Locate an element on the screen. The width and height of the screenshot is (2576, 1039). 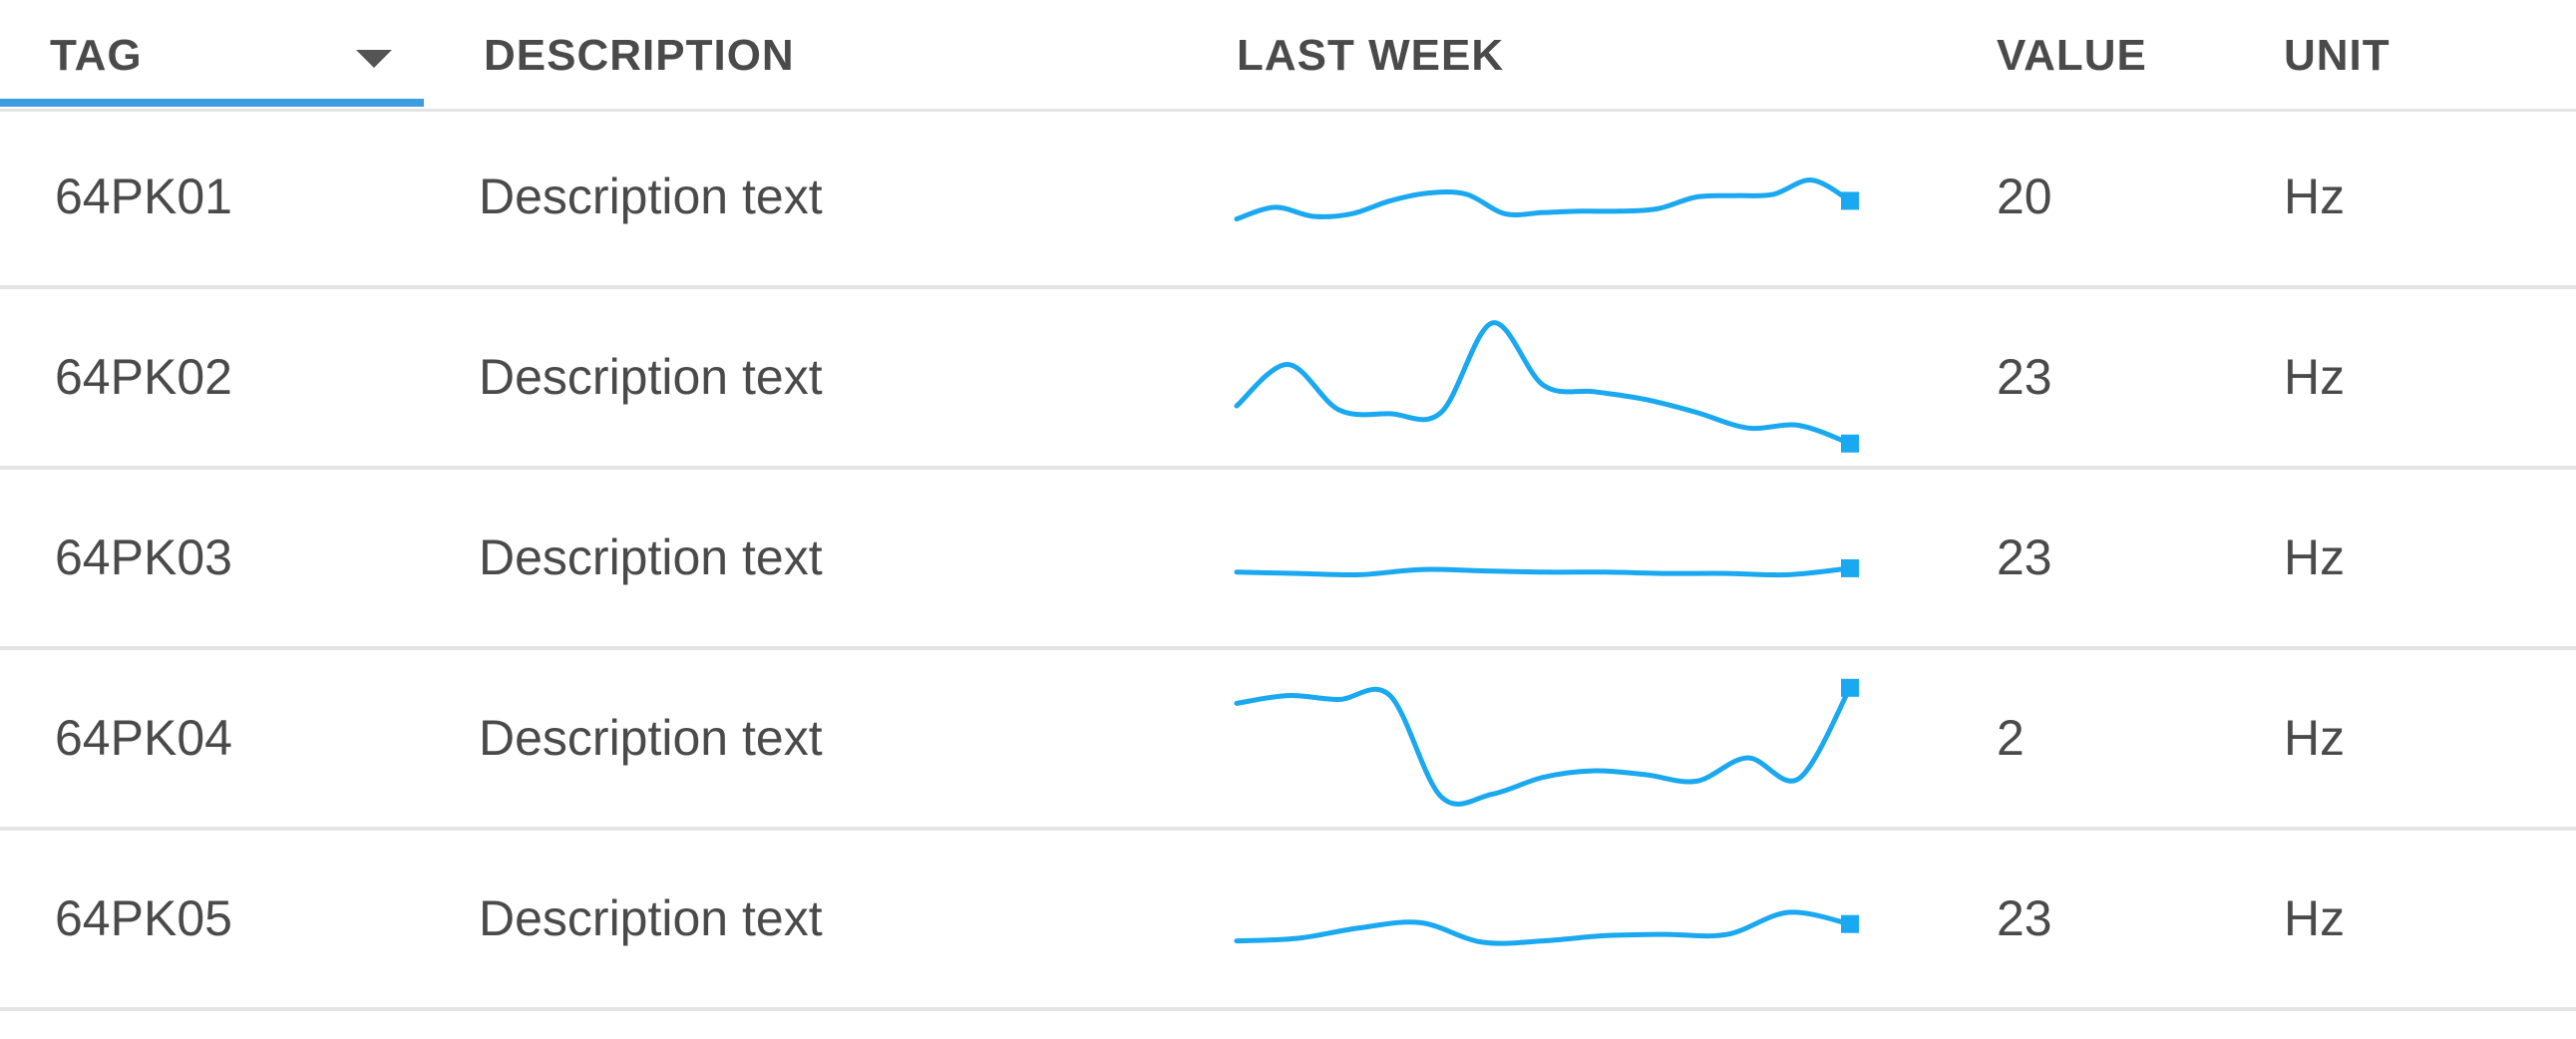
column-header-last-week: LAST WEEK is located at coordinates (1371, 56).